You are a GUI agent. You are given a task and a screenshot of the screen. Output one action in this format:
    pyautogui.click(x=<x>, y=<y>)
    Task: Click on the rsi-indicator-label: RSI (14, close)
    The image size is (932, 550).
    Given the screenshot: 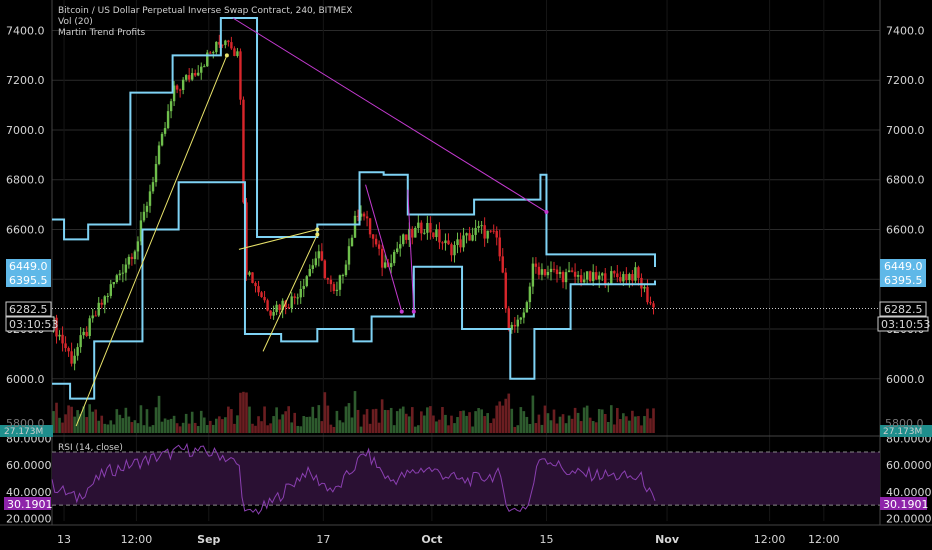 What is the action you would take?
    pyautogui.click(x=90, y=448)
    